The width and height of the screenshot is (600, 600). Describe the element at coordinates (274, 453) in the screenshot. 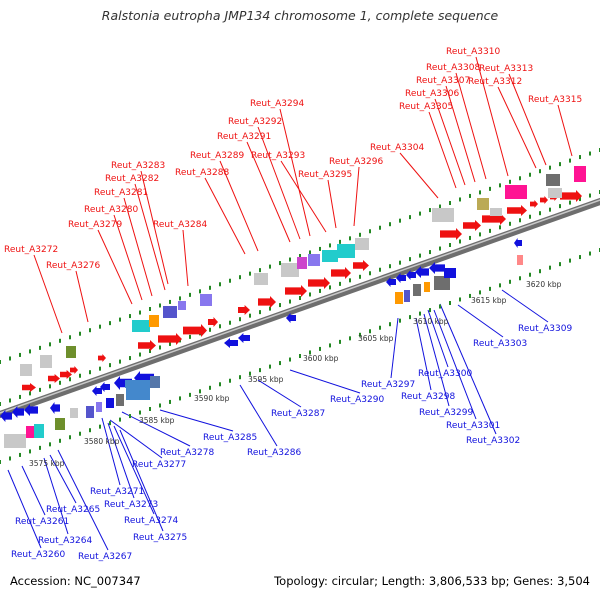

I see `gene-label: Reut_A3286` at that location.